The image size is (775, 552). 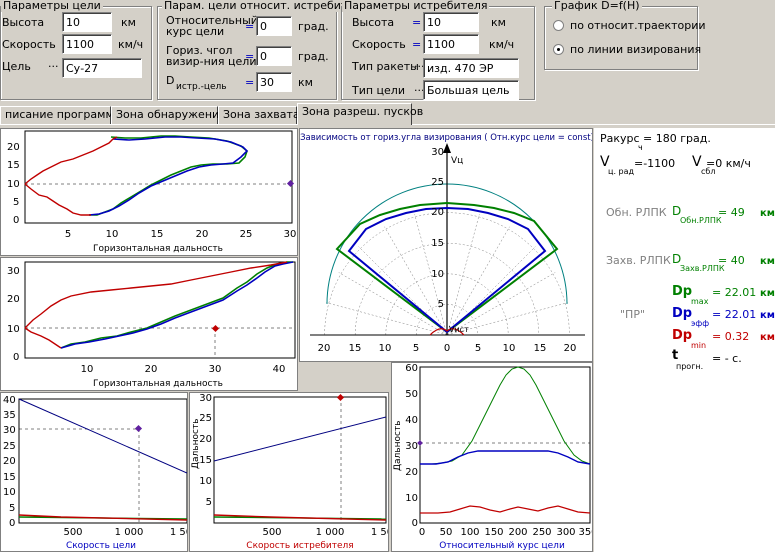 I want to click on obn-sub: Обн.РЛПК, so click(x=701, y=220).